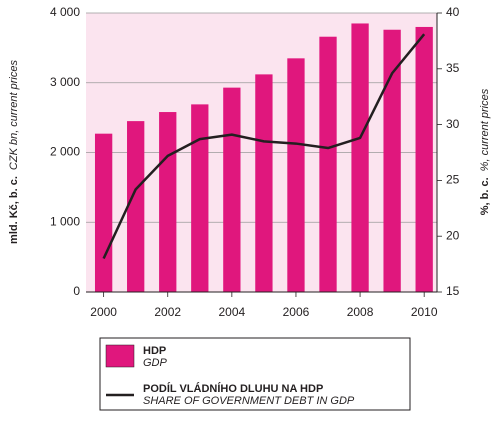 The image size is (493, 421). Describe the element at coordinates (14, 115) in the screenshot. I see `y-label-en: CZK bn, current prices` at that location.